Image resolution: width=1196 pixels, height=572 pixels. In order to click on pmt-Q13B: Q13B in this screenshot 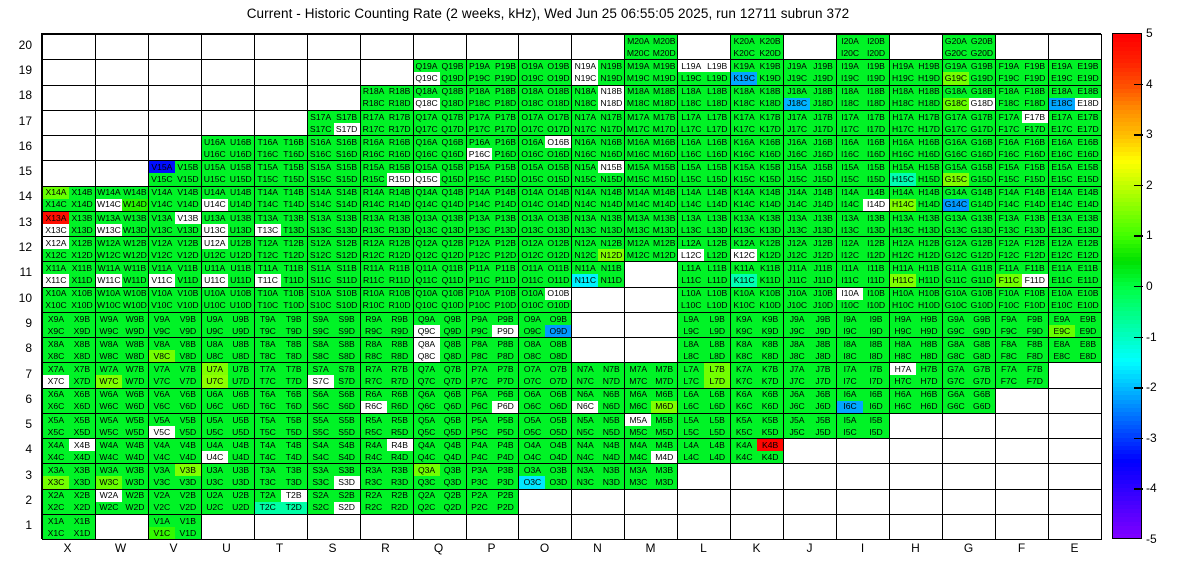, I will do `click(452, 217)`.